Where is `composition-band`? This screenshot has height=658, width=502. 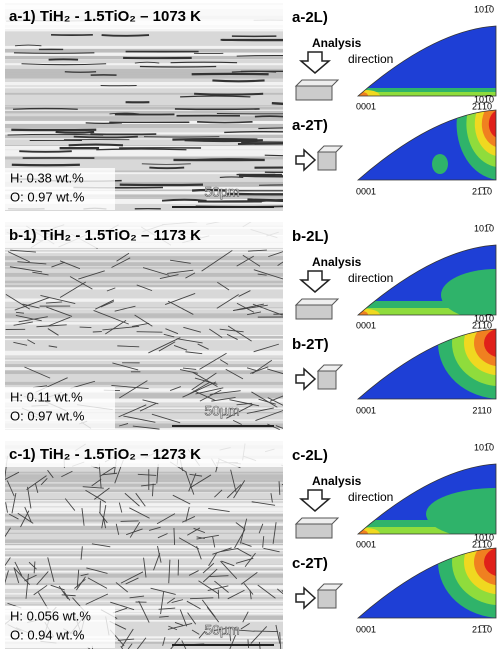 composition-band is located at coordinates (60, 408).